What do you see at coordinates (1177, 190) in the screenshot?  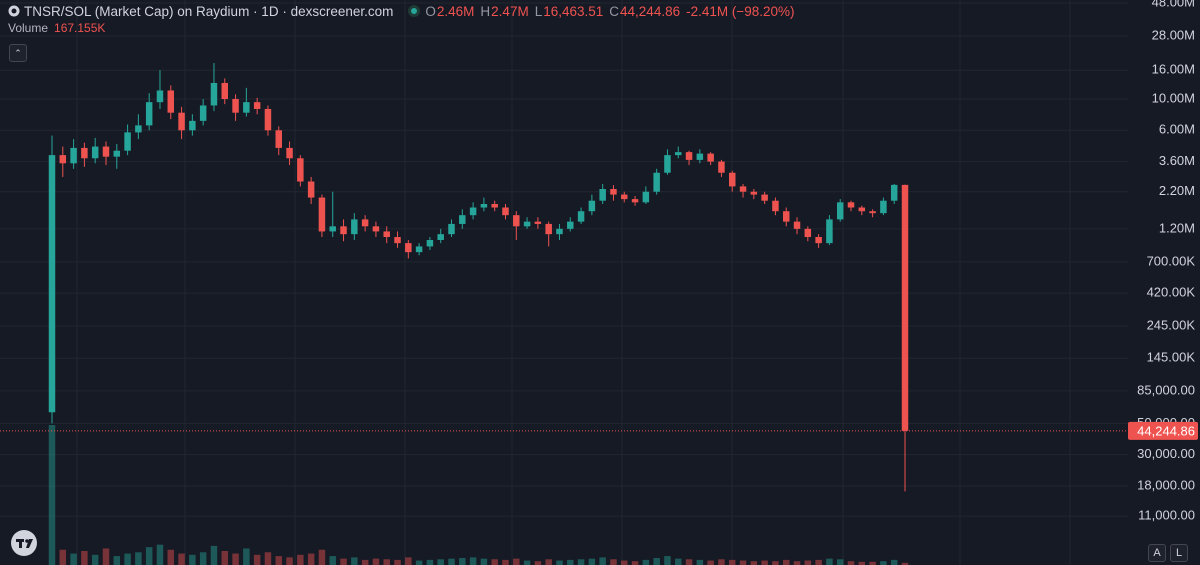 I see `y-tick-label: 2.20M` at bounding box center [1177, 190].